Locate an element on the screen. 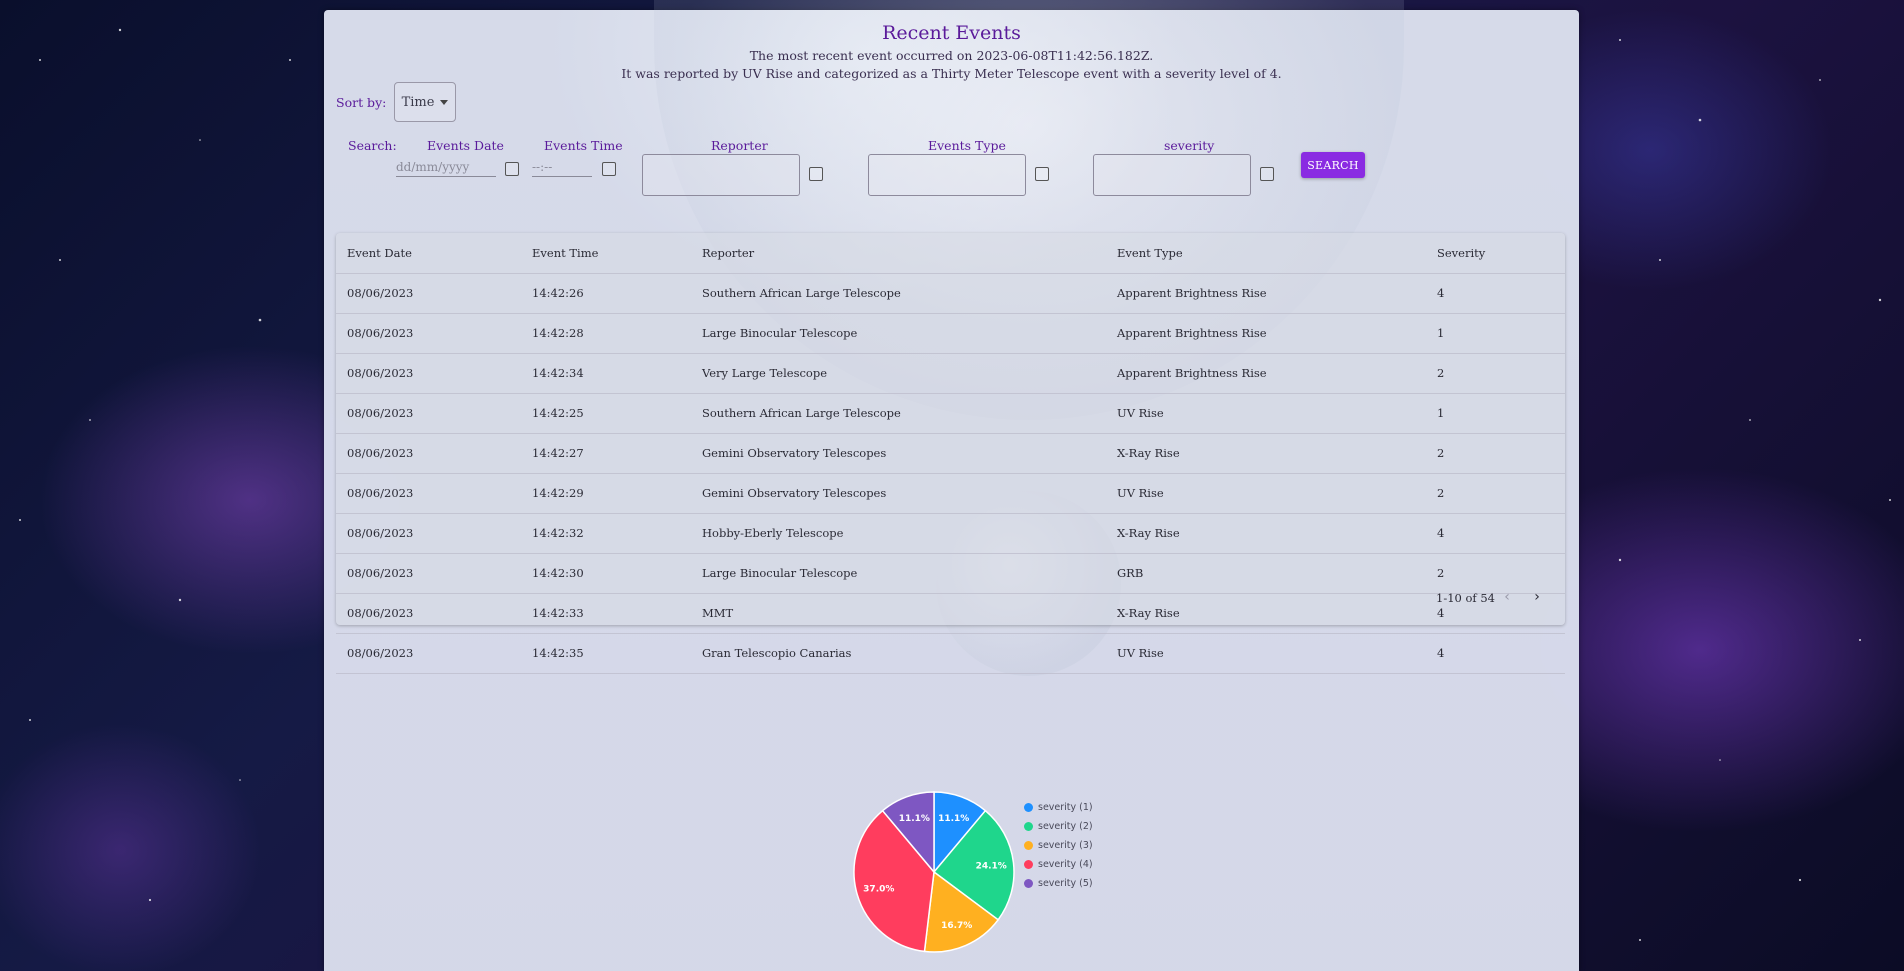  column-header: Event Type is located at coordinates (1150, 253).